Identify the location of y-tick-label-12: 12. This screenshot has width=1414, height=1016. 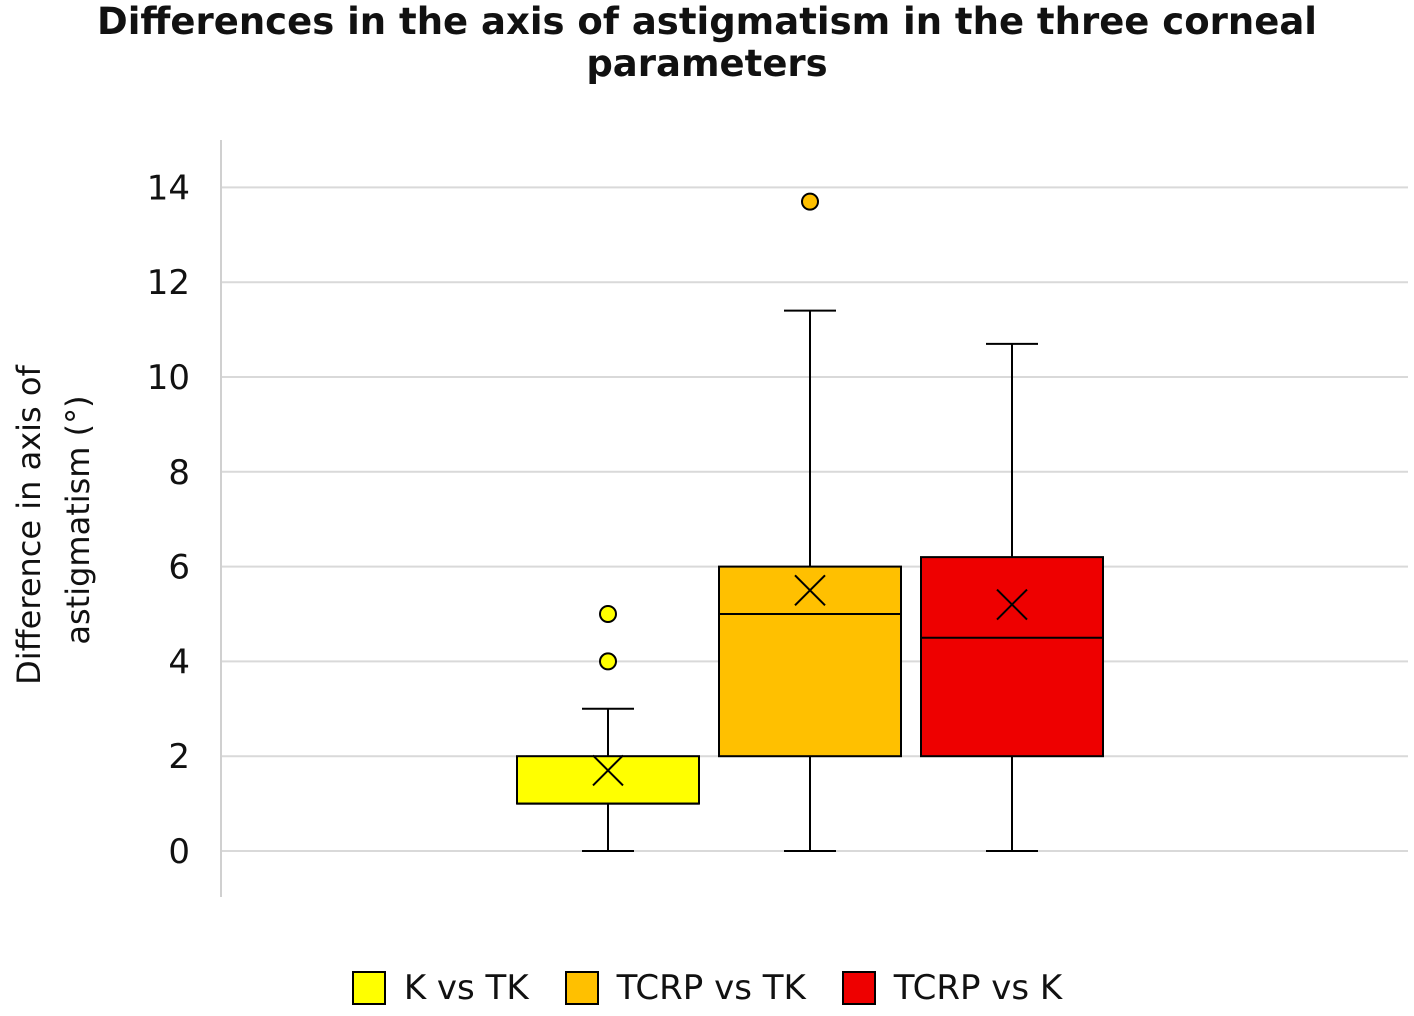
(168, 283).